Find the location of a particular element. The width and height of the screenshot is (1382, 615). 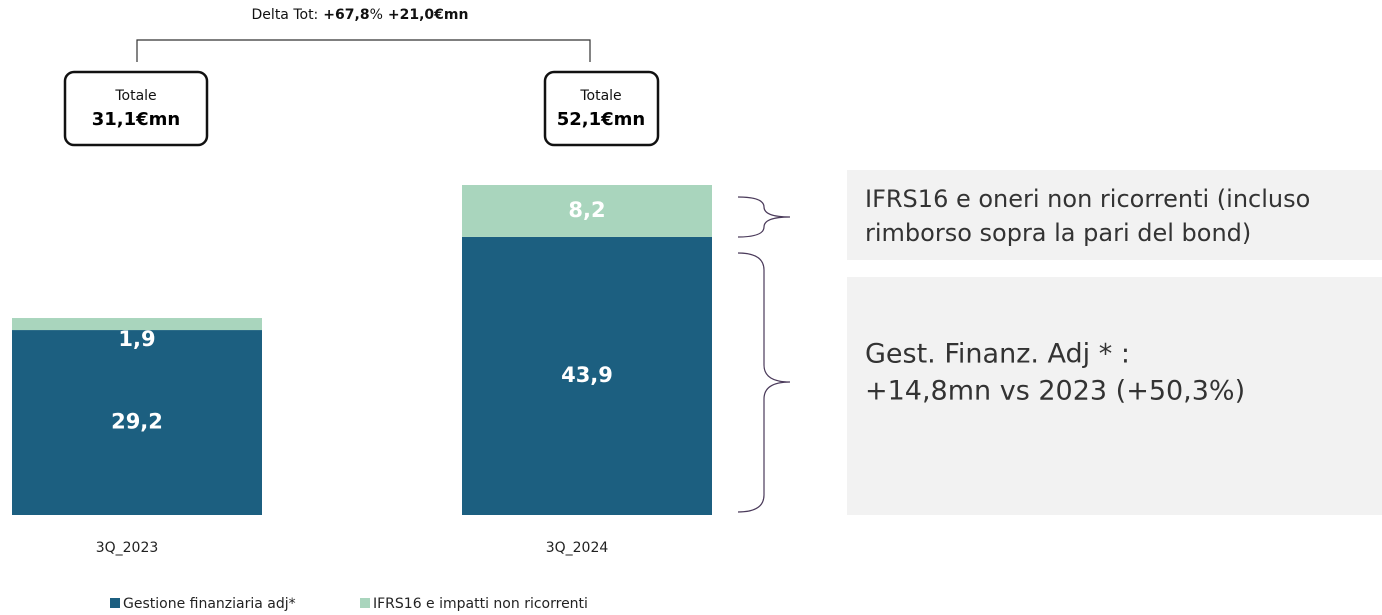

value-label: 29,2 is located at coordinates (137, 422).